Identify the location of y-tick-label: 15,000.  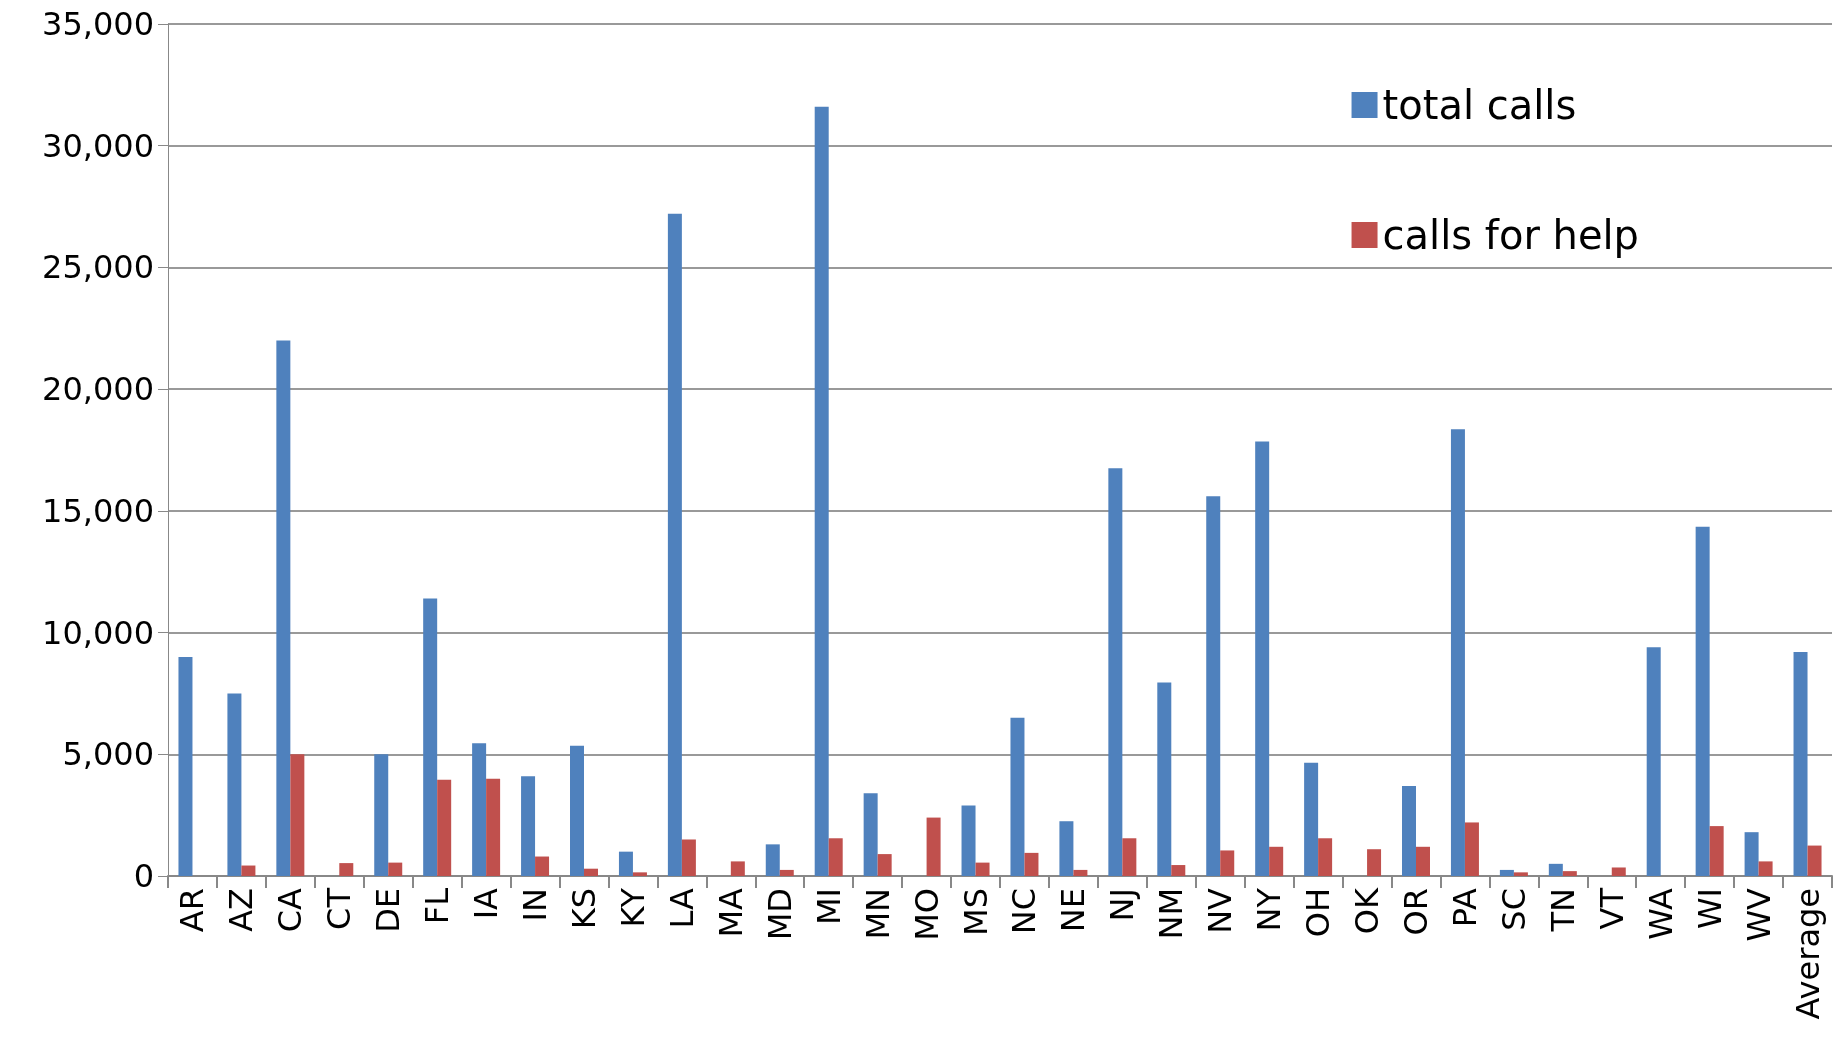
(98, 510).